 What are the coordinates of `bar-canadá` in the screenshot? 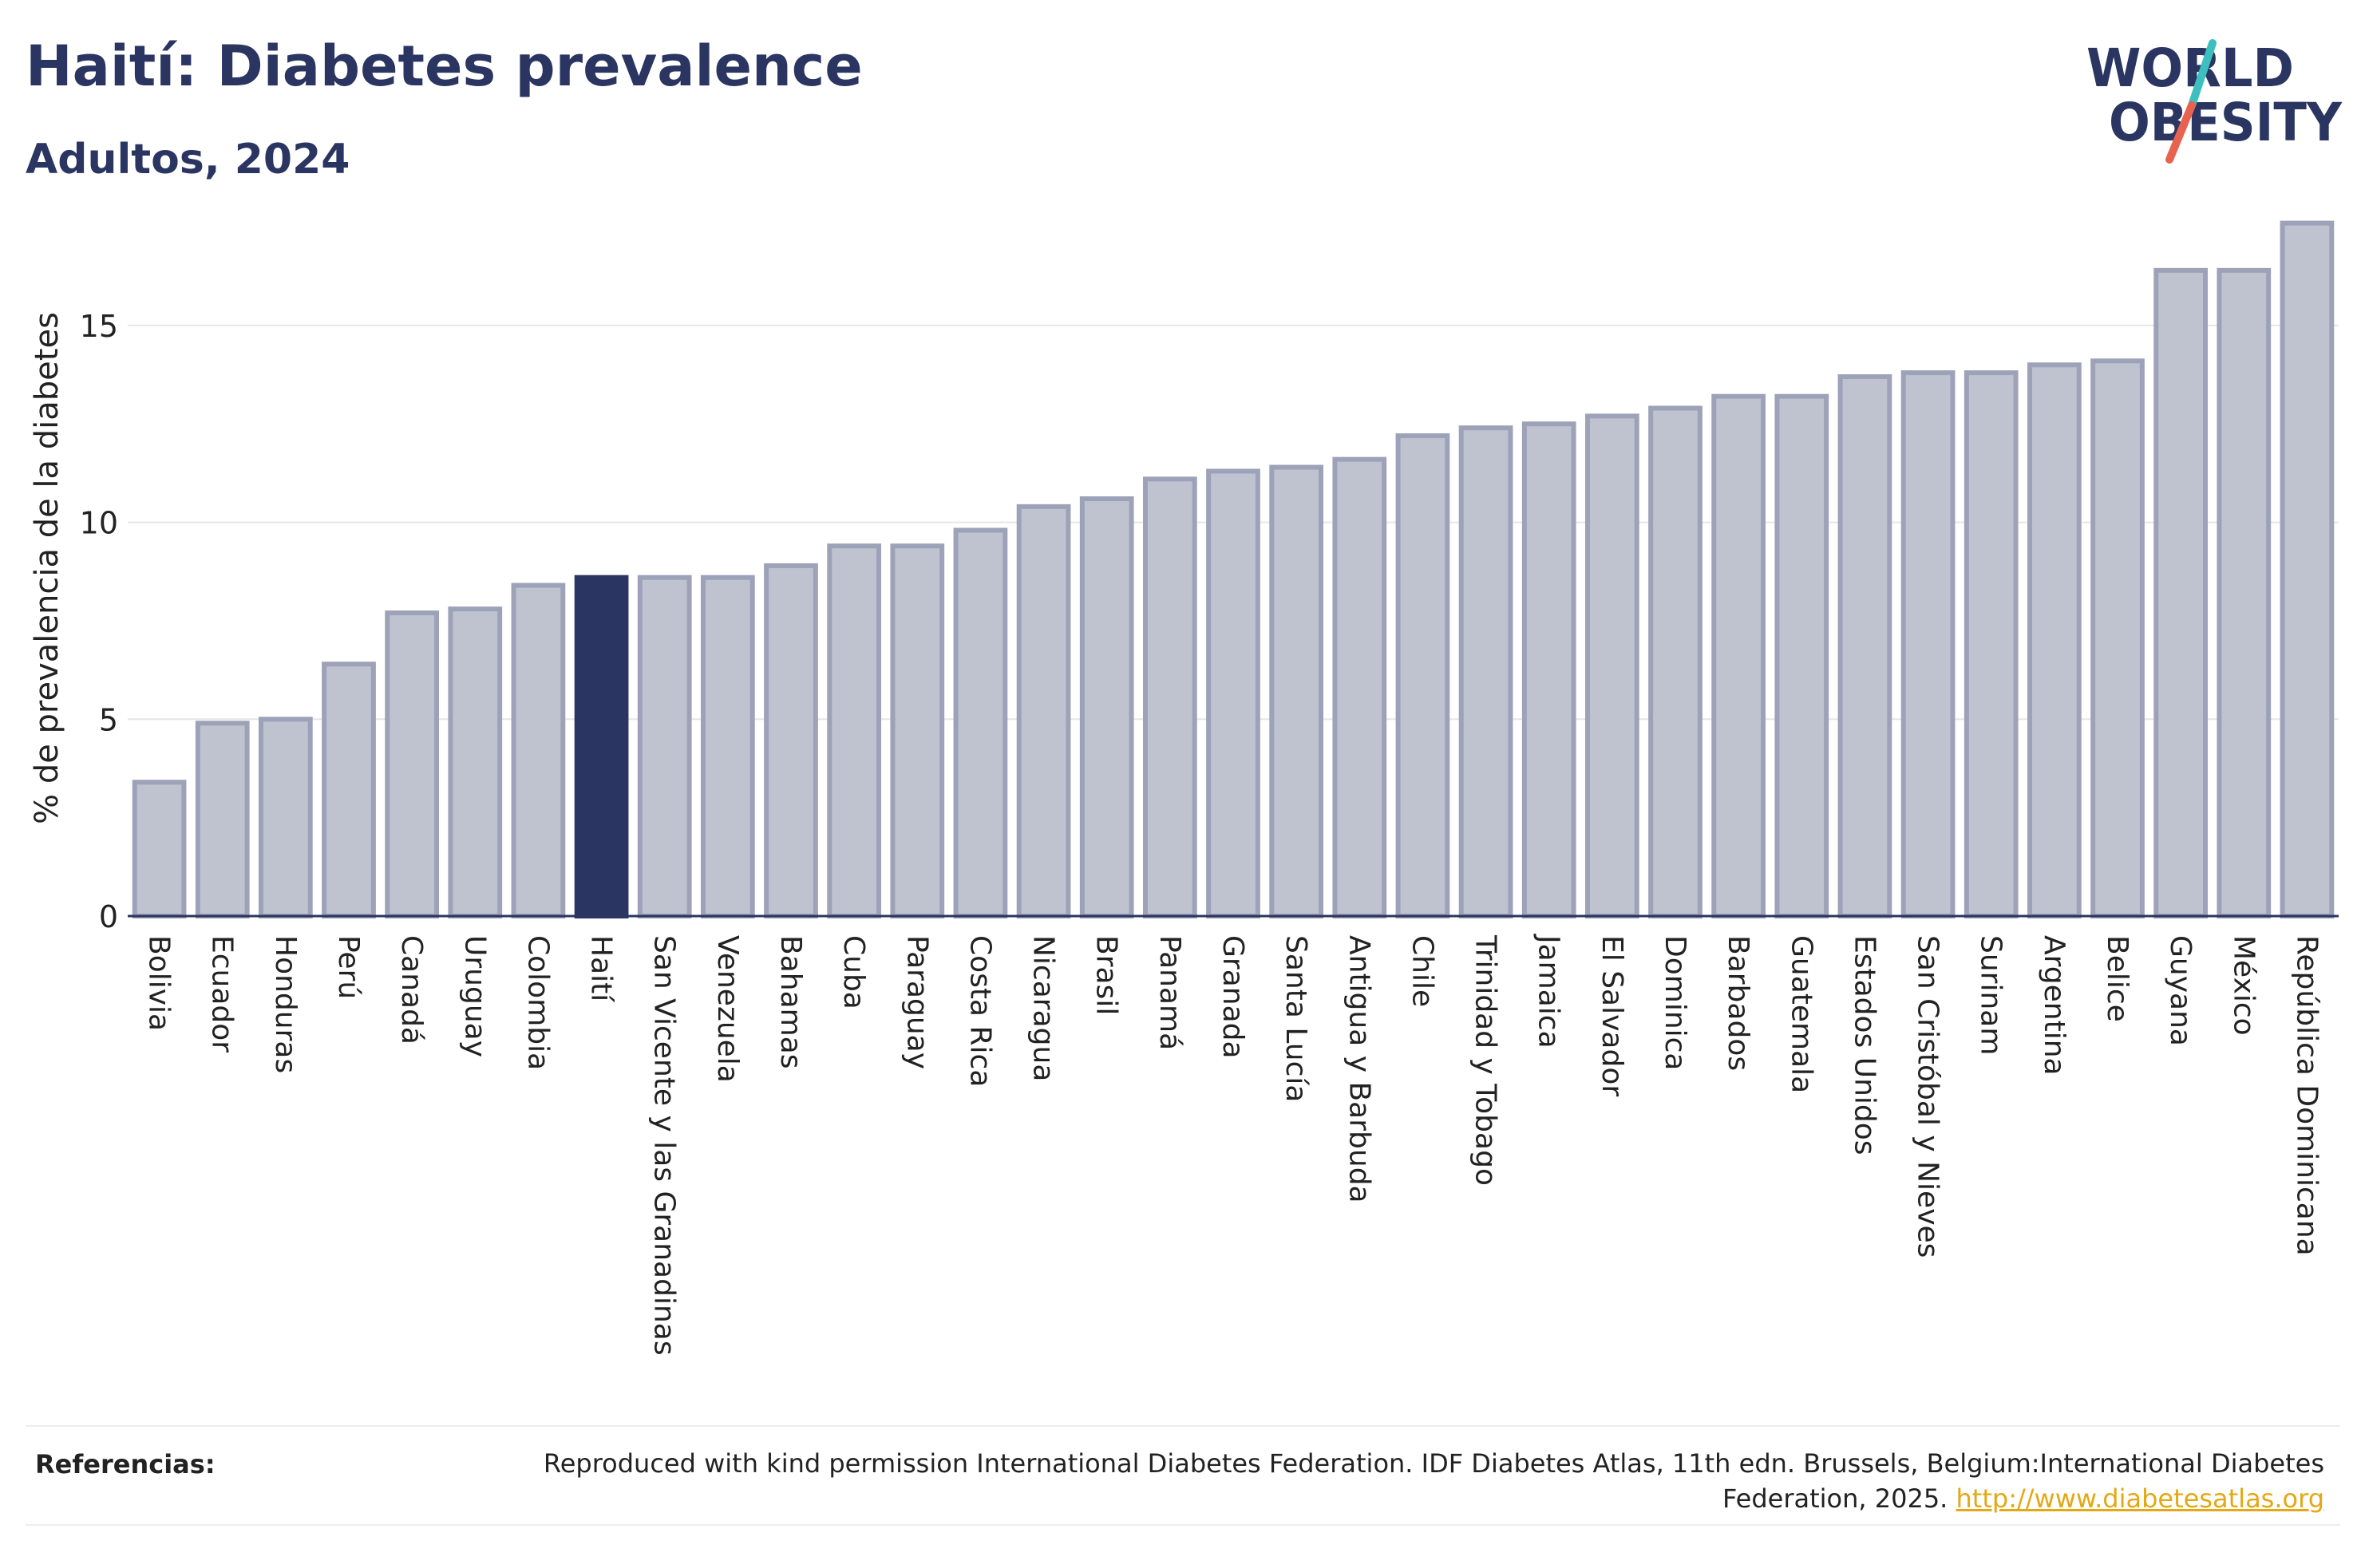 It's located at (412, 764).